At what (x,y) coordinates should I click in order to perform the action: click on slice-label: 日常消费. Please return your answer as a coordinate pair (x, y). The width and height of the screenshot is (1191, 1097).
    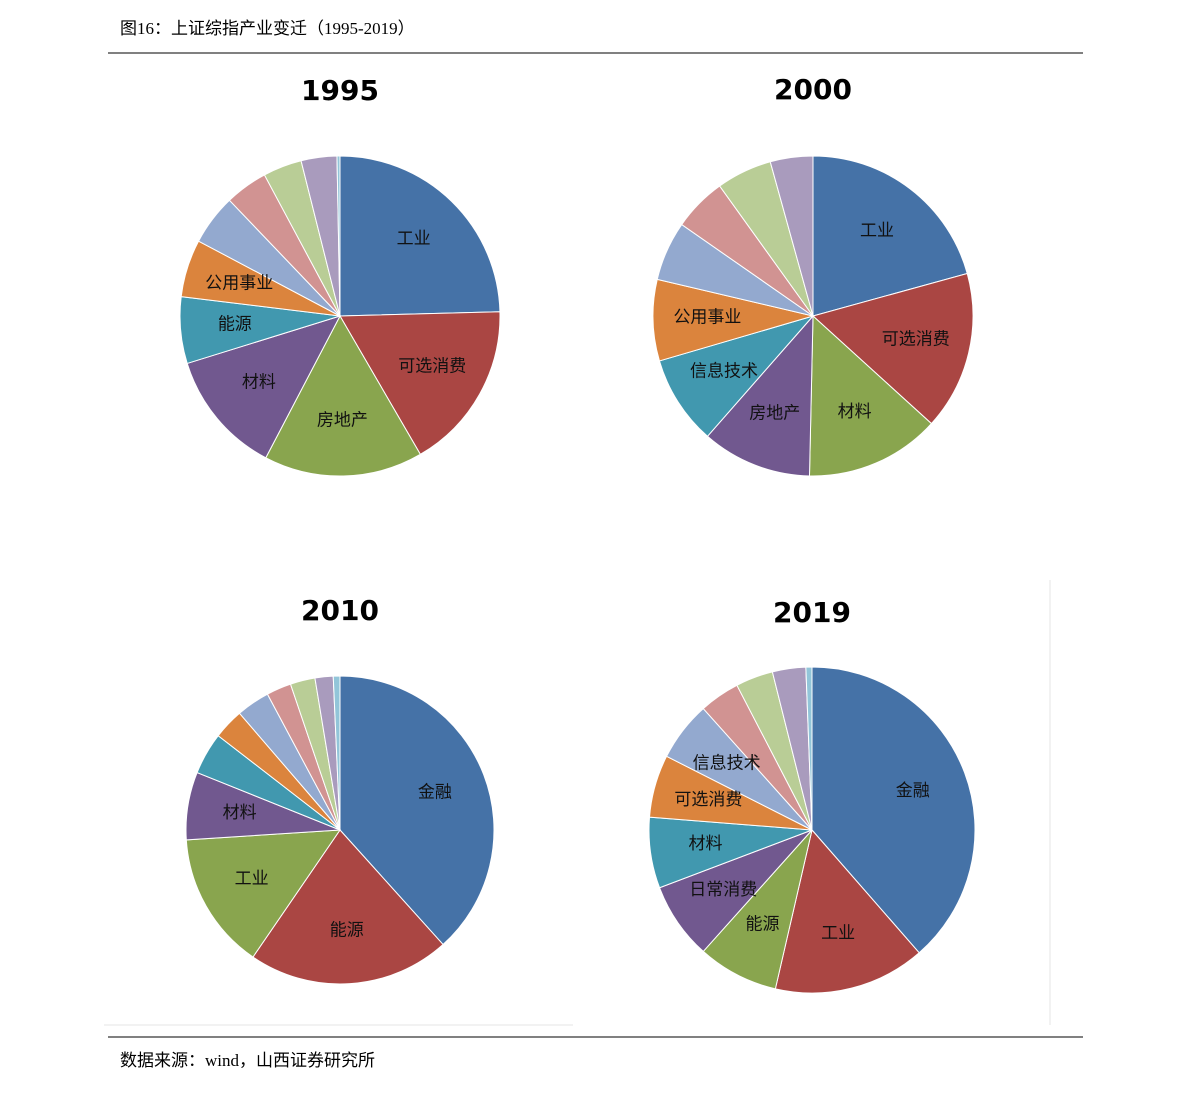
    Looking at the image, I should click on (723, 889).